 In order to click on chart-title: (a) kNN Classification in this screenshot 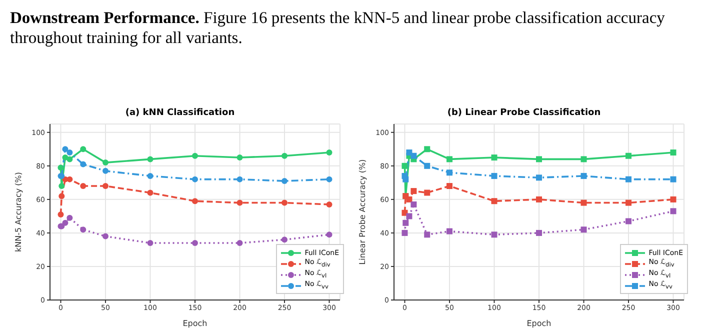, I will do `click(180, 114)`.